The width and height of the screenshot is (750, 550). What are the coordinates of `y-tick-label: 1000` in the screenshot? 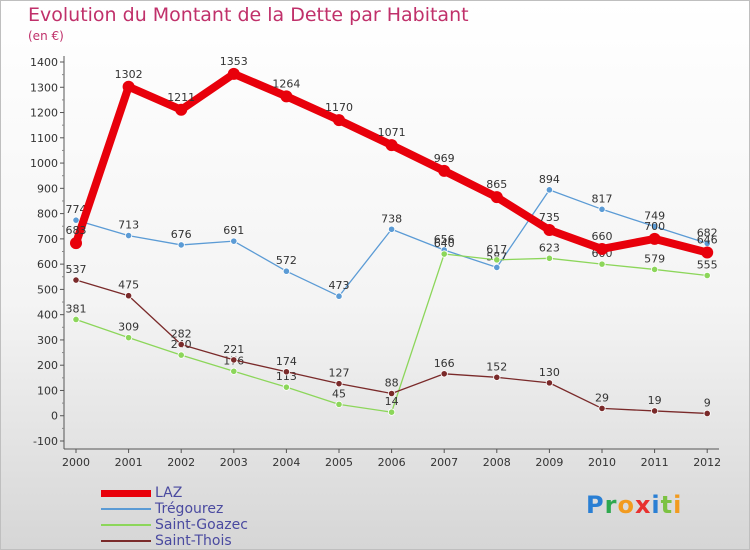 It's located at (44, 163).